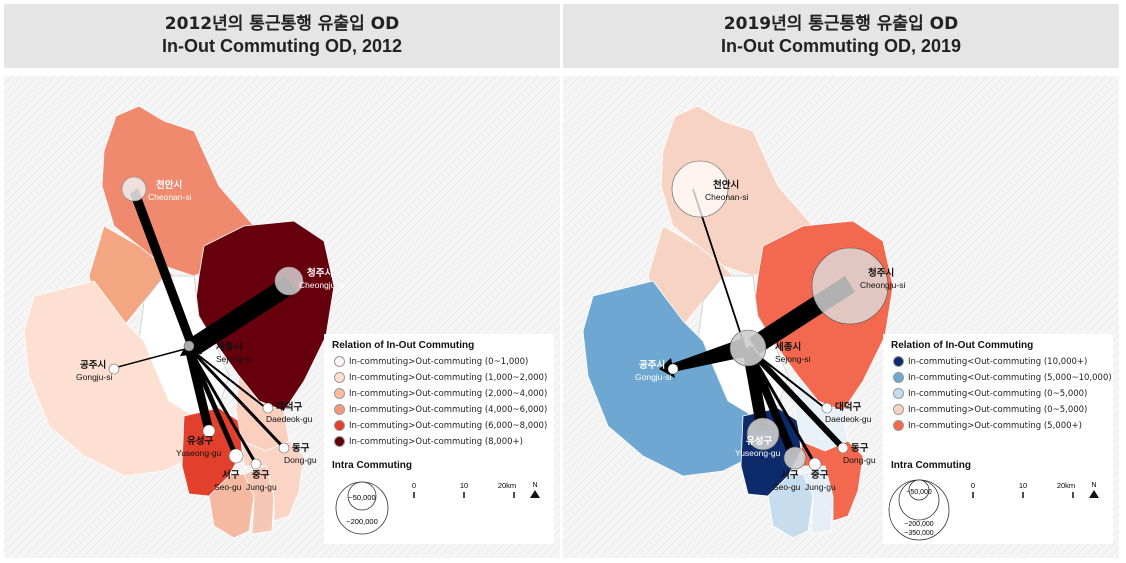 Image resolution: width=1126 pixels, height=563 pixels. What do you see at coordinates (437, 508) in the screenshot?
I see `legend-symbols: ~50,000 ~200,000 0 10 20km N` at bounding box center [437, 508].